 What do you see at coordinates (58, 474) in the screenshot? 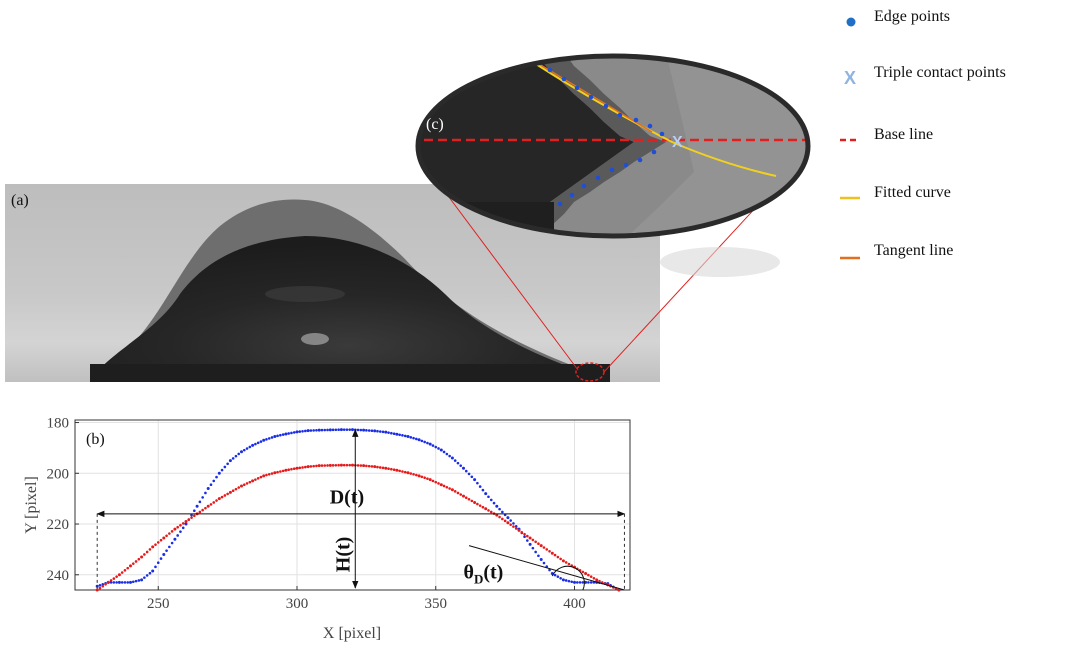
I see `y-tick-label: 200` at bounding box center [58, 474].